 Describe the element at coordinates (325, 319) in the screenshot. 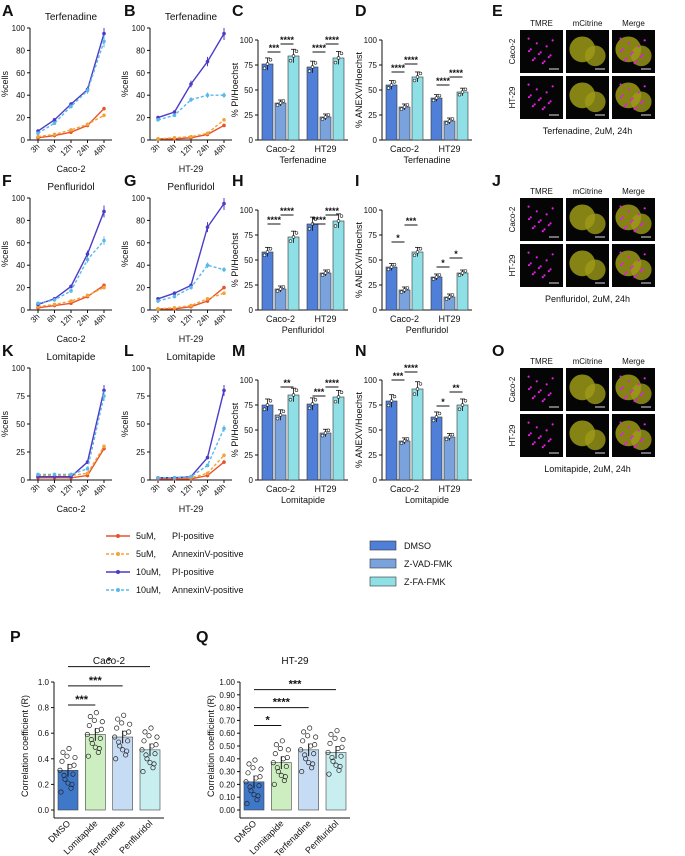

I see `group-label: HT29` at that location.